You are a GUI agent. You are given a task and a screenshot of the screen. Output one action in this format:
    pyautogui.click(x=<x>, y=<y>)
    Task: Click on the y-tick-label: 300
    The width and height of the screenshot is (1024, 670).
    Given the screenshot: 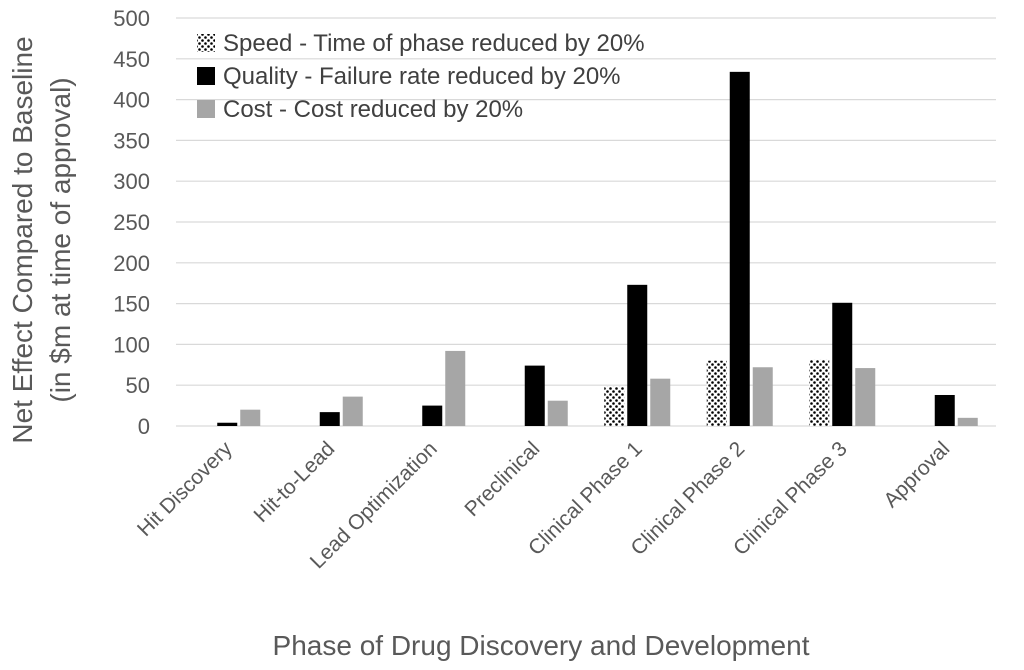 What is the action you would take?
    pyautogui.click(x=131, y=181)
    